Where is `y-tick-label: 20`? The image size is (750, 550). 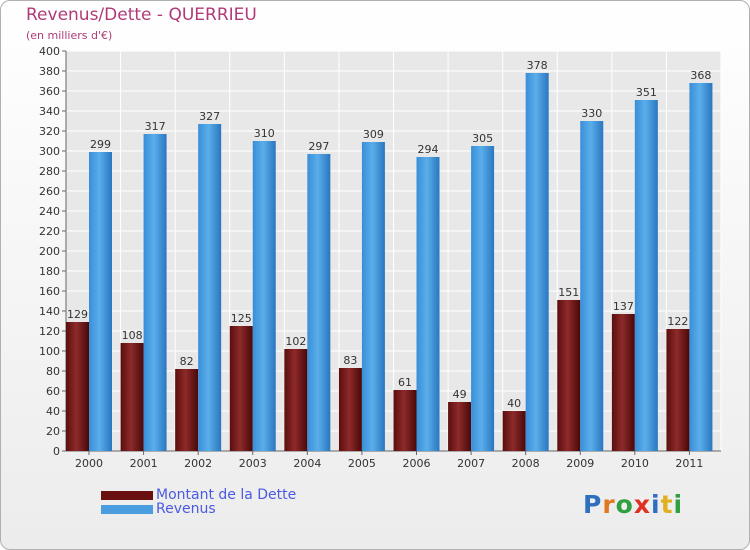 y-tick-label: 20 is located at coordinates (53, 431).